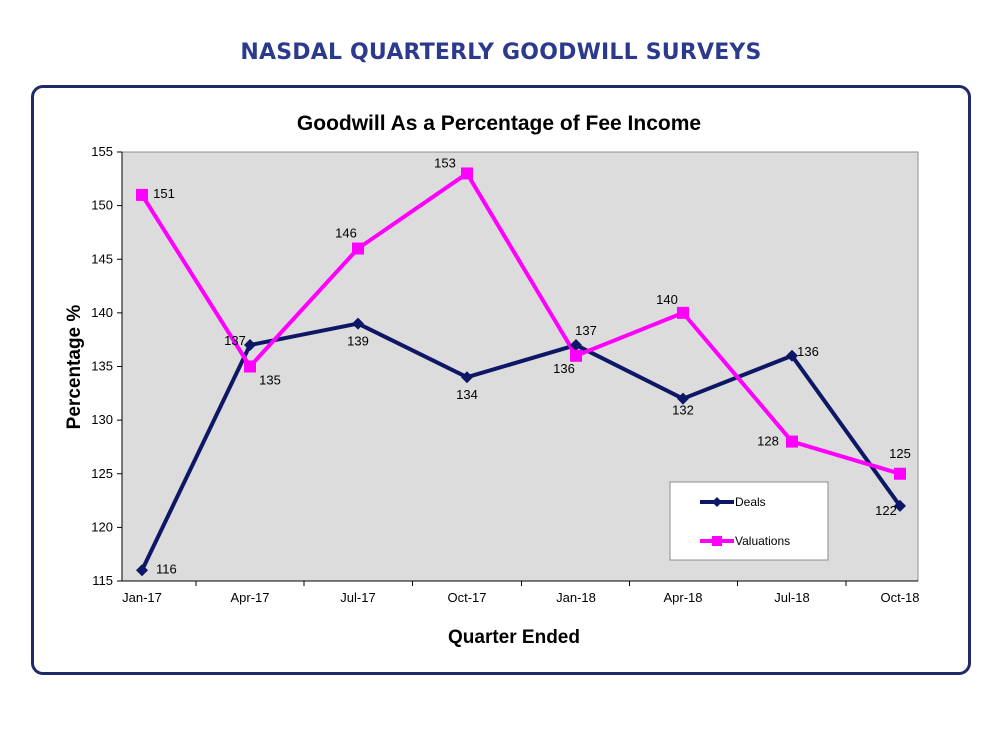 Image resolution: width=1002 pixels, height=751 pixels. I want to click on x-tick-label: Jan-18, so click(576, 597).